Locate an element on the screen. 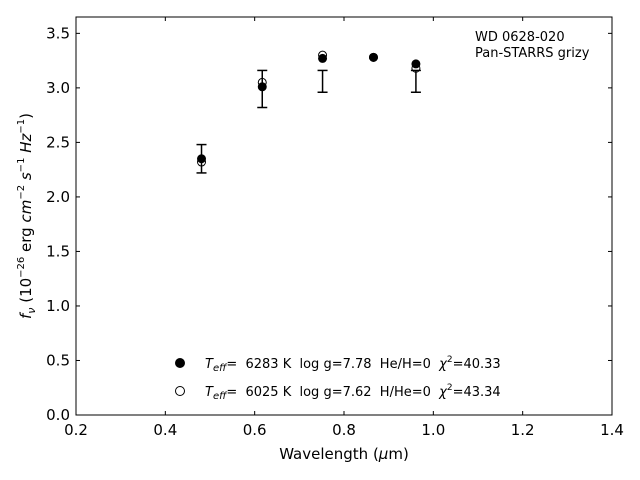  x-tick-label: 1.0 is located at coordinates (433, 430).